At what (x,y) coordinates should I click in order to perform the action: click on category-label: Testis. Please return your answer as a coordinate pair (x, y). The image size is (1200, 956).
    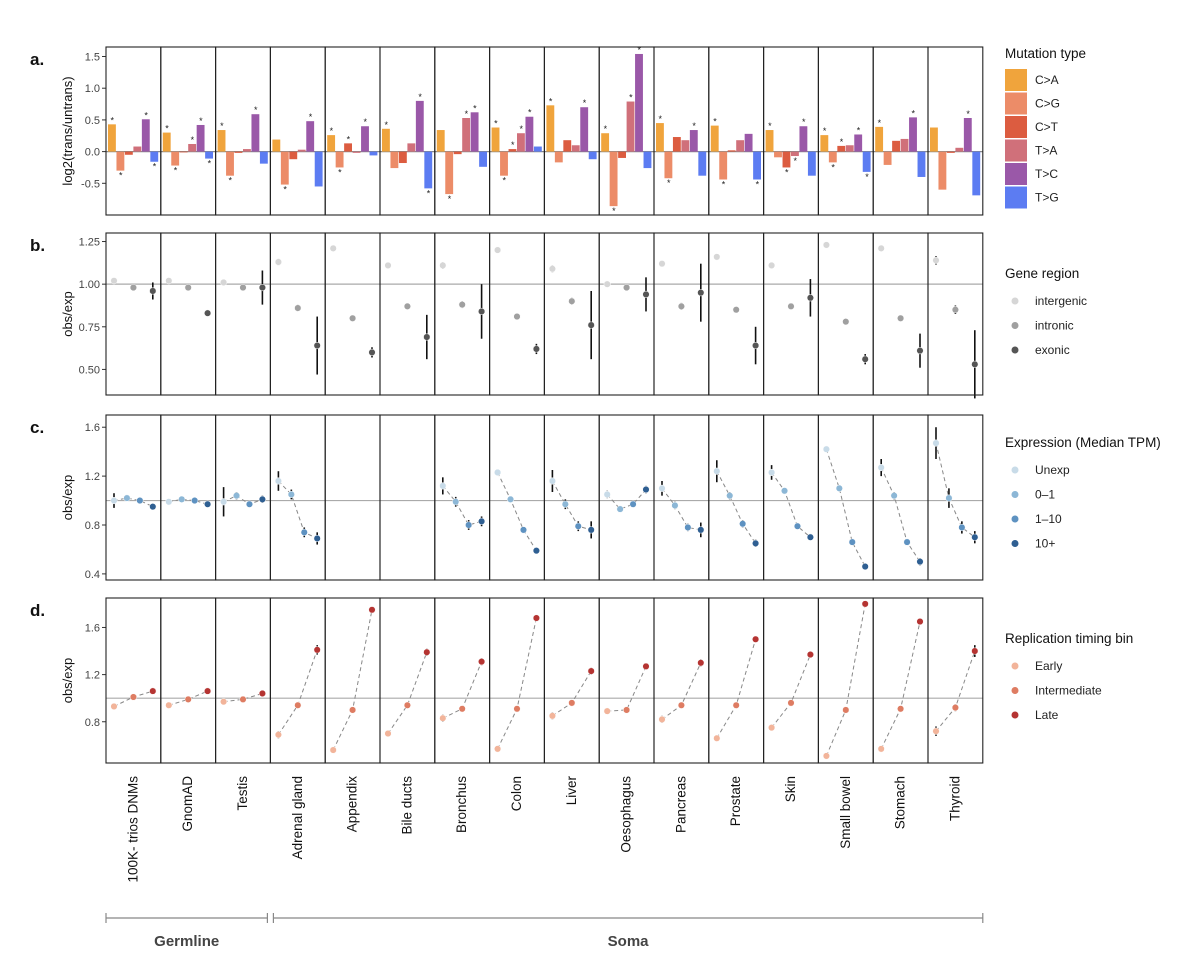
    Looking at the image, I should click on (242, 793).